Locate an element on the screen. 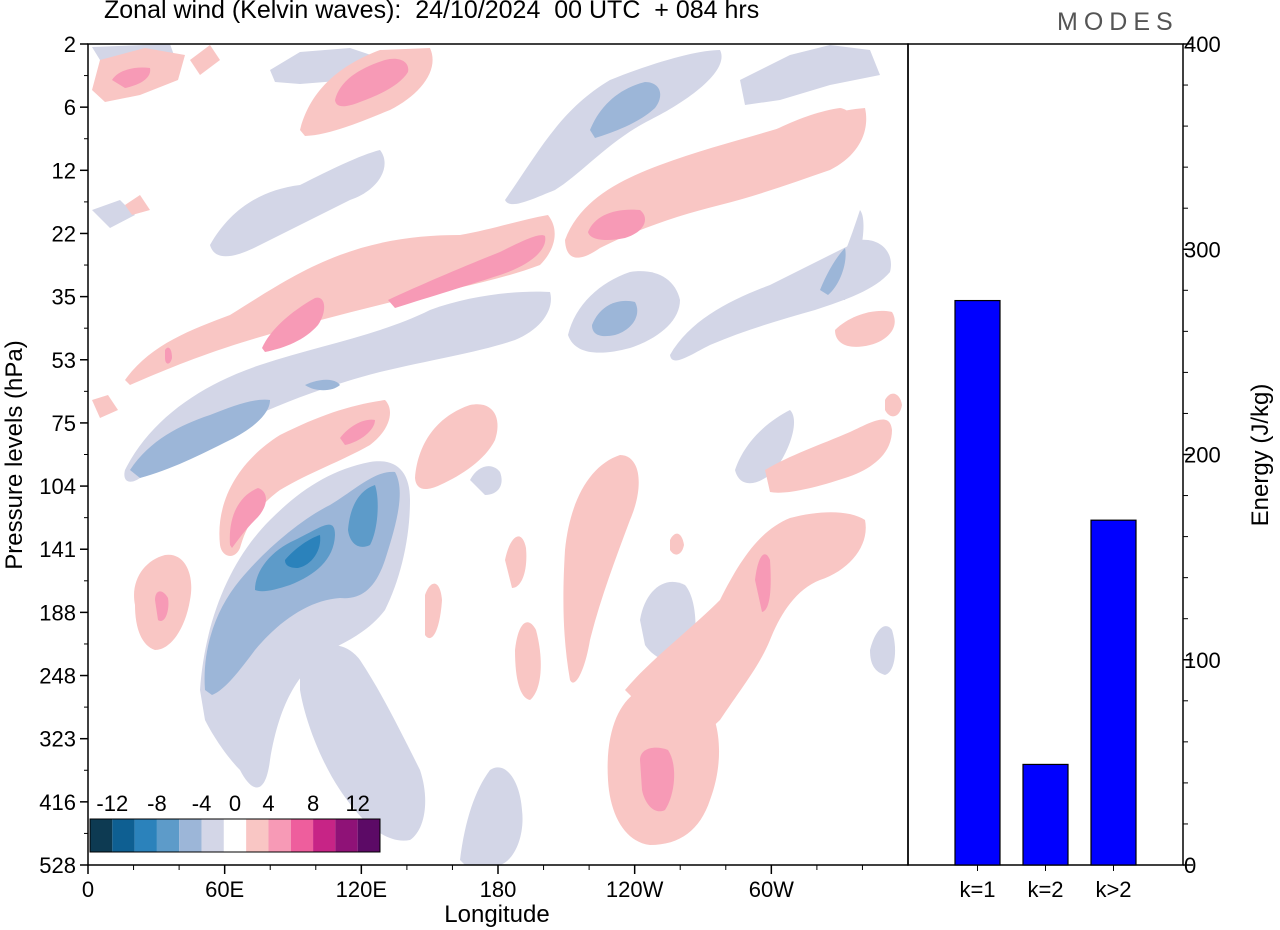 Image resolution: width=1280 pixels, height=930 pixels. y-tick-label: 323 is located at coordinates (57, 739).